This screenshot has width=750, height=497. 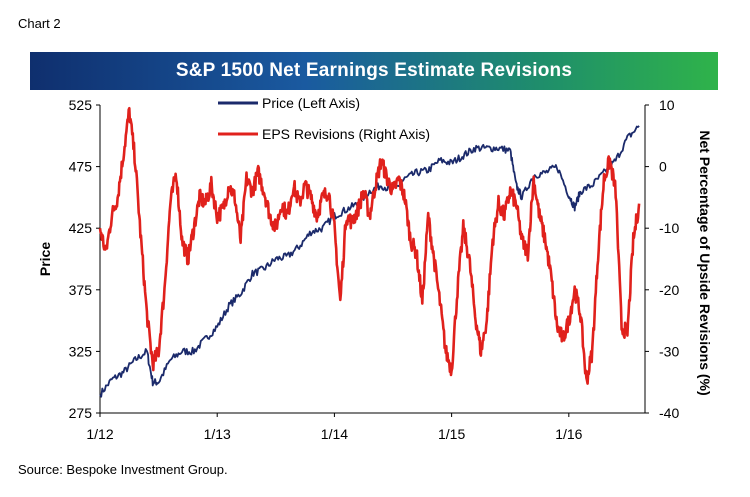 What do you see at coordinates (669, 290) in the screenshot?
I see `right-y-tick-label: -20` at bounding box center [669, 290].